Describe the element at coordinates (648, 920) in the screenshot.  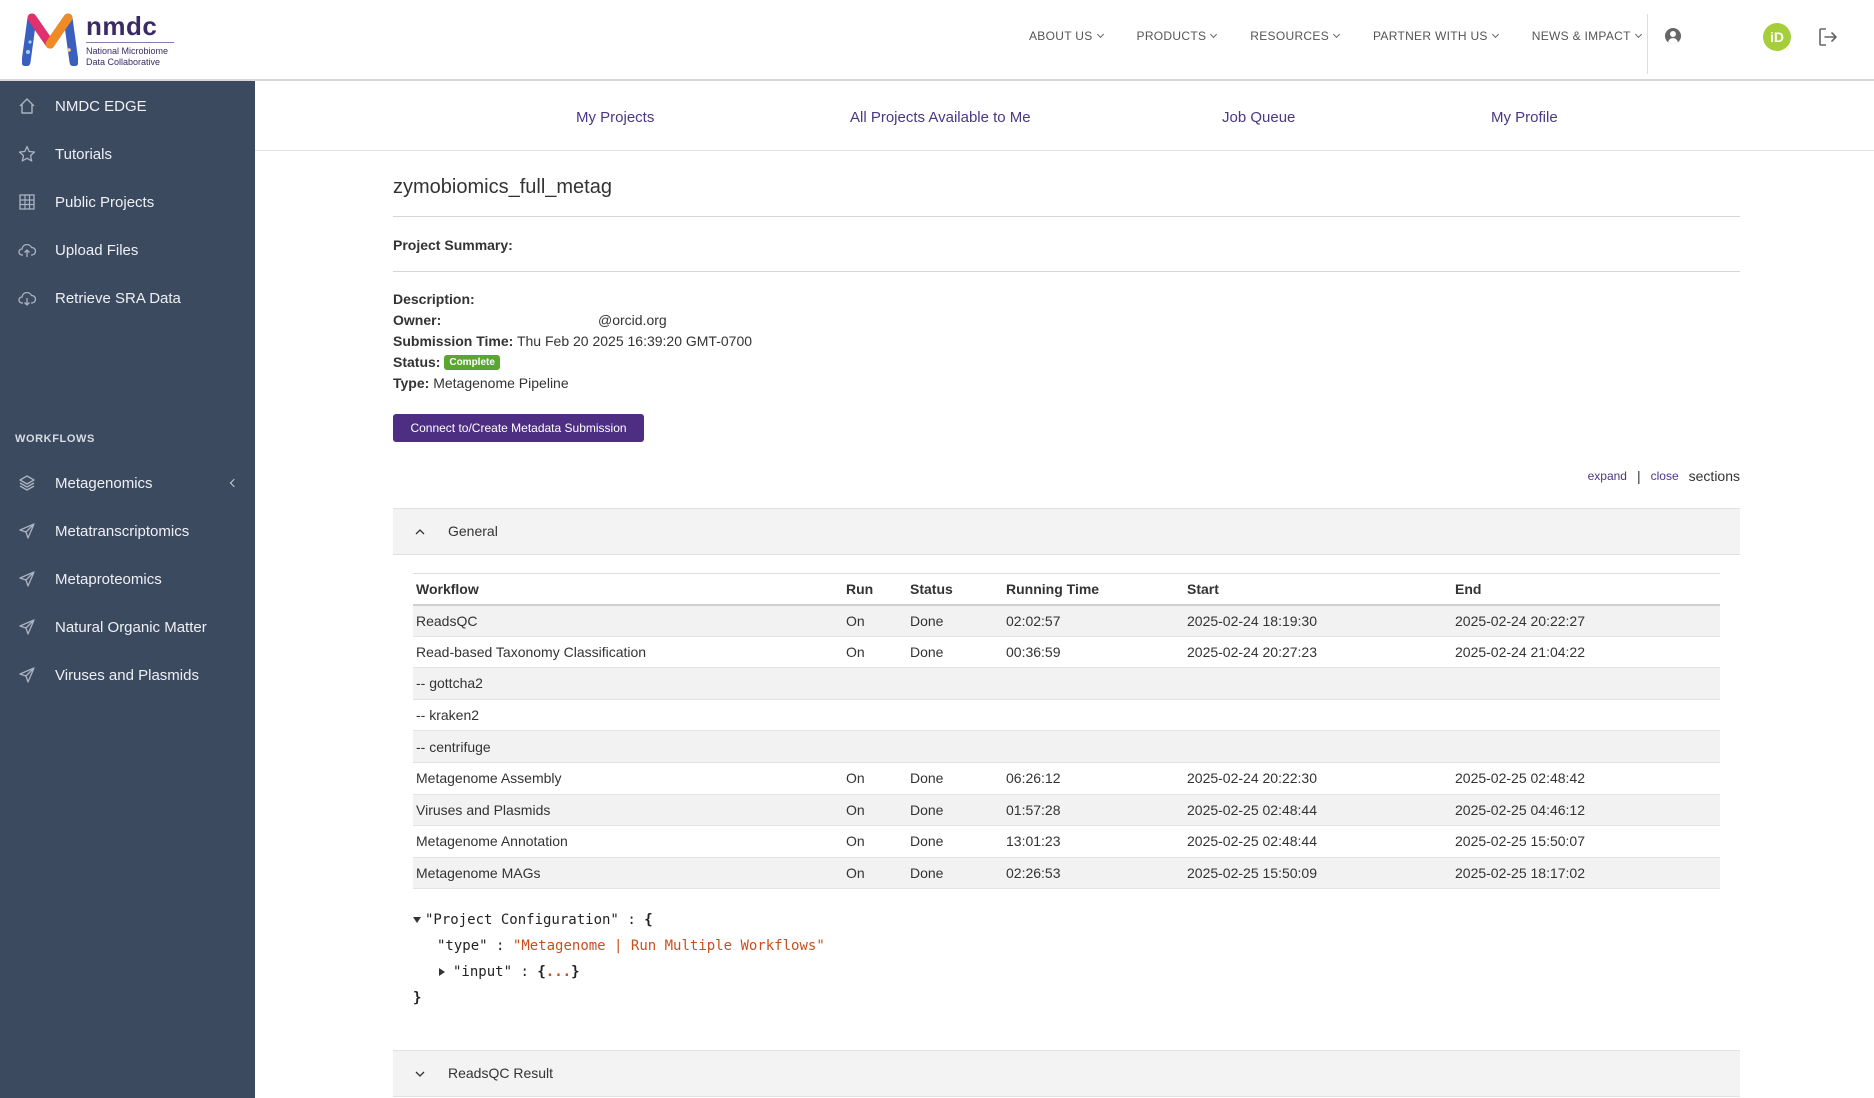
I see `json-open-brace: {` at that location.